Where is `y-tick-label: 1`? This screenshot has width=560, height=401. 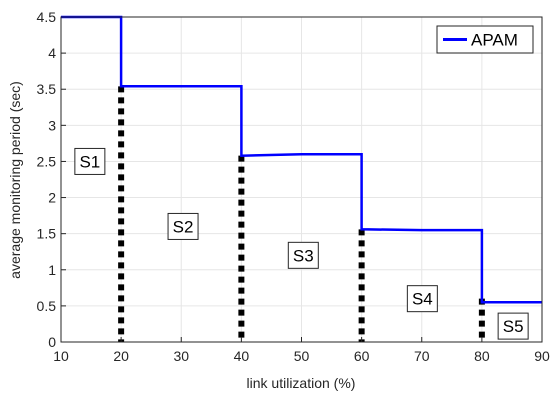
y-tick-label: 1 is located at coordinates (52, 270).